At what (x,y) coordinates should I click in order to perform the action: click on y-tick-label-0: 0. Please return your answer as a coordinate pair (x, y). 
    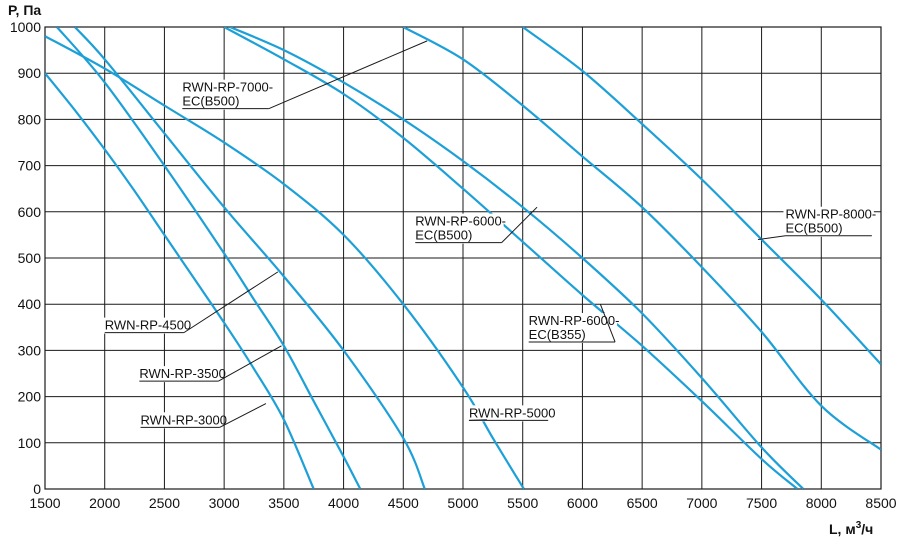
    Looking at the image, I should click on (37, 489).